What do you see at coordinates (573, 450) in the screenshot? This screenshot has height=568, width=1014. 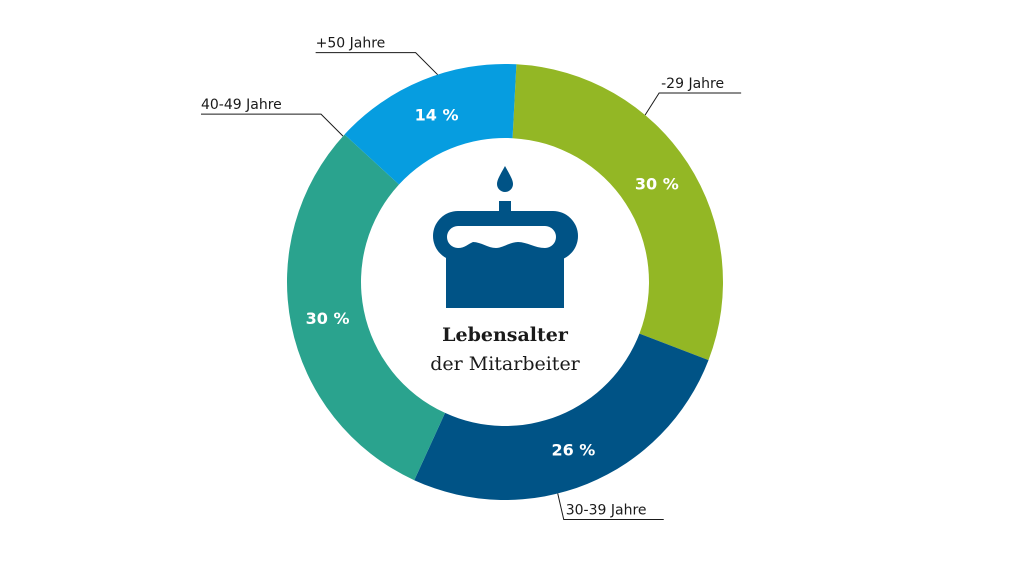 I see `slice-value-label: 26 %` at bounding box center [573, 450].